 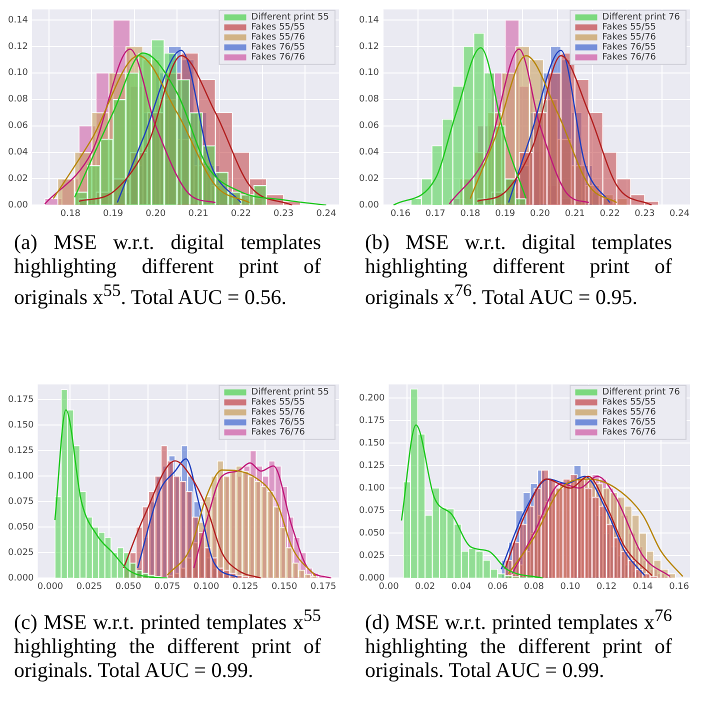 What do you see at coordinates (606, 587) in the screenshot?
I see `x-tick-label: 0.12` at bounding box center [606, 587].